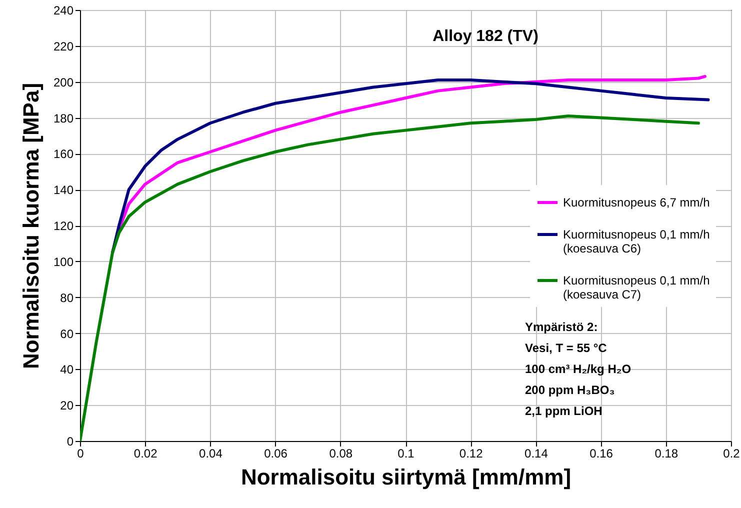 This screenshot has width=741, height=508. Describe the element at coordinates (602, 453) in the screenshot. I see `x-tick-label: 0.16` at that location.